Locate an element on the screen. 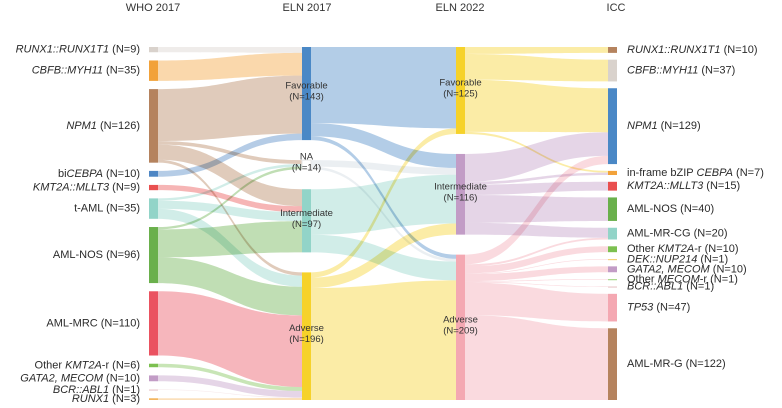 Image resolution: width=782 pixels, height=408 pixels. flow-who2017-bcr-abl1-to-adverse is located at coordinates (230, 394).